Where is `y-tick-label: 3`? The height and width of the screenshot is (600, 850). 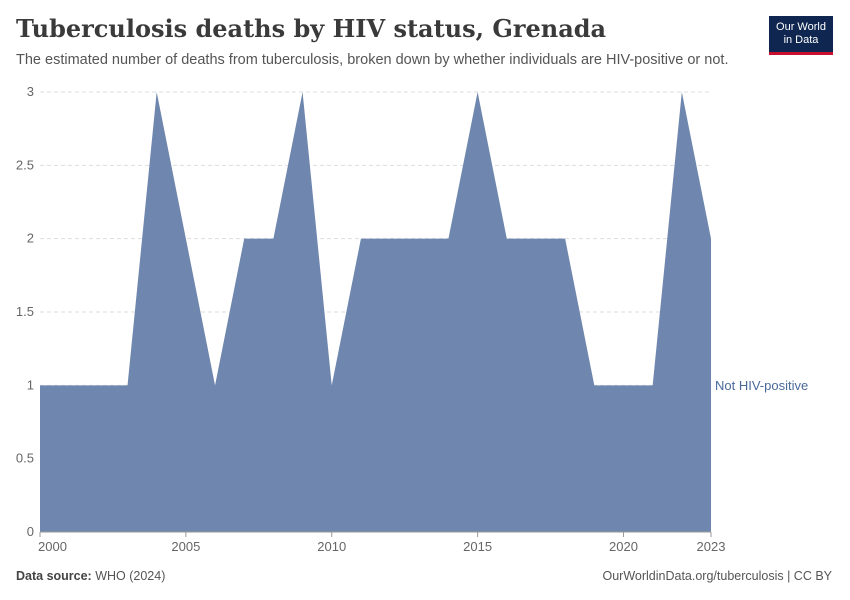 y-tick-label: 3 is located at coordinates (30, 91).